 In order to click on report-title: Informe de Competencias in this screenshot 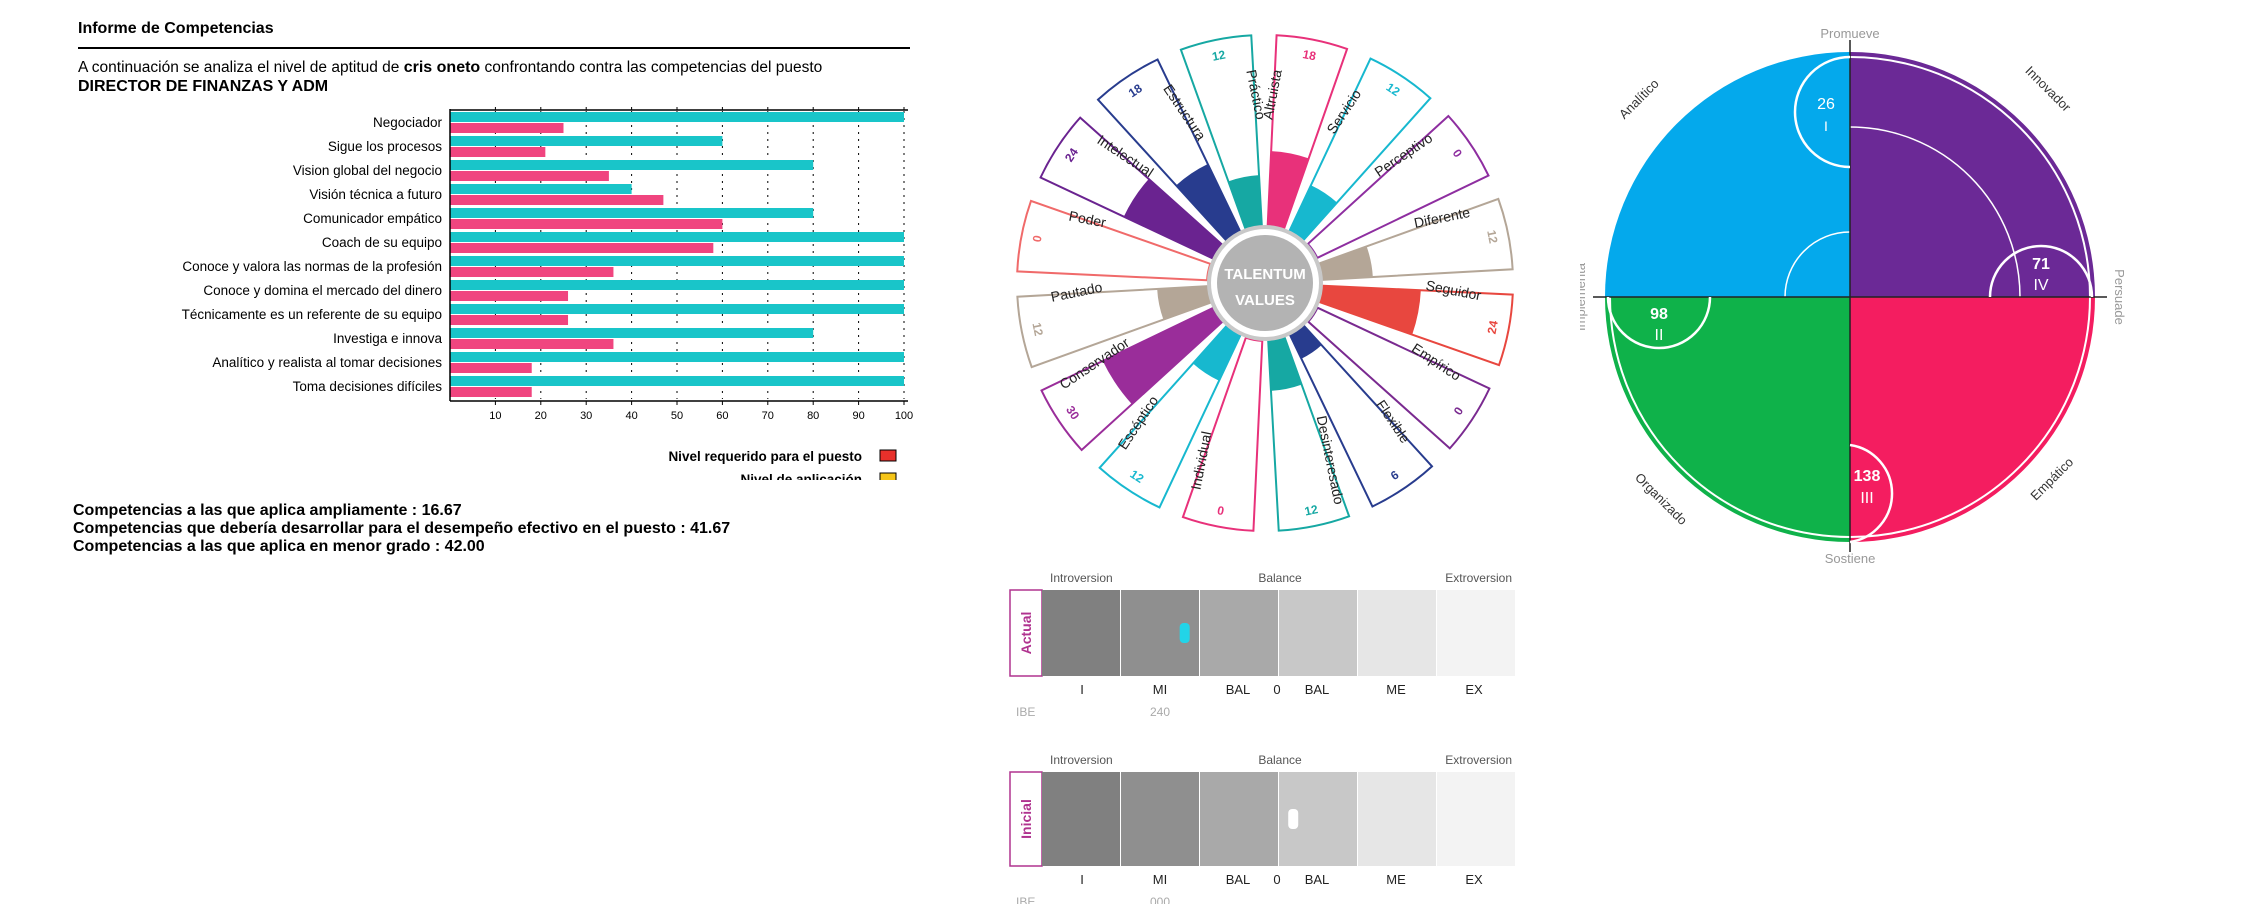, I will do `click(176, 28)`.